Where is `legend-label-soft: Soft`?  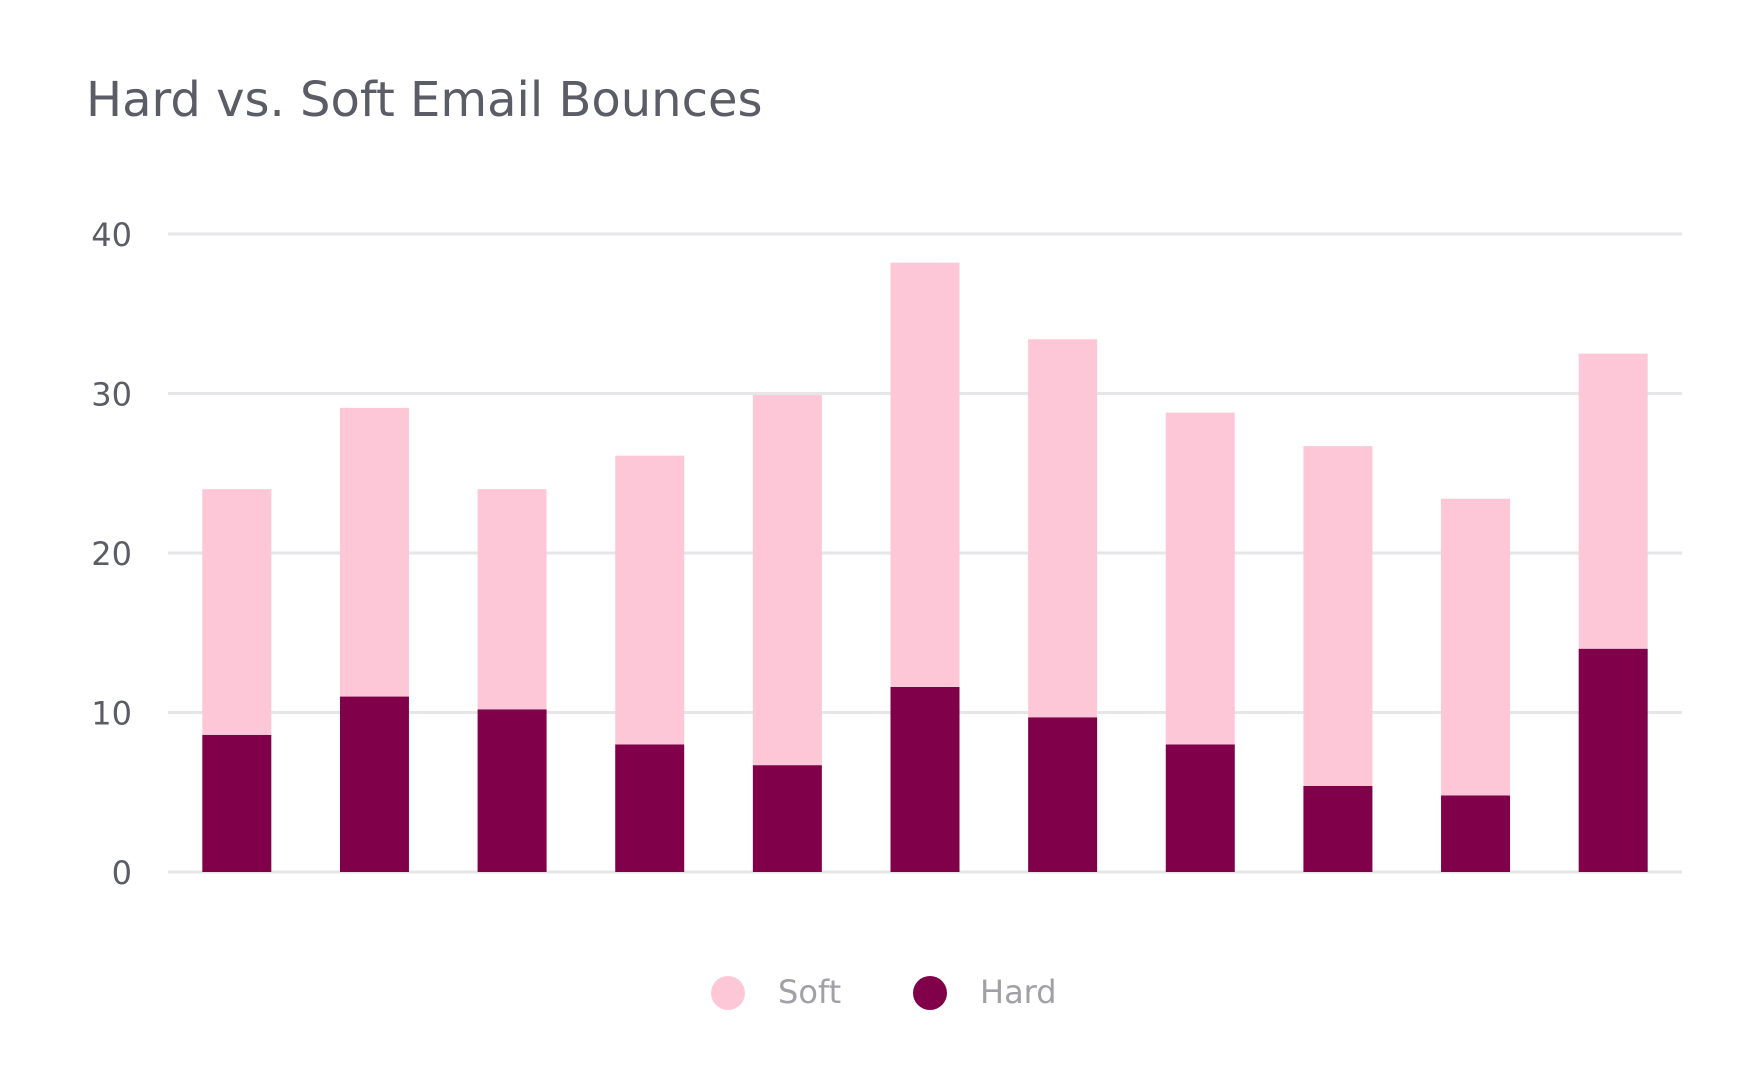
legend-label-soft: Soft is located at coordinates (809, 992).